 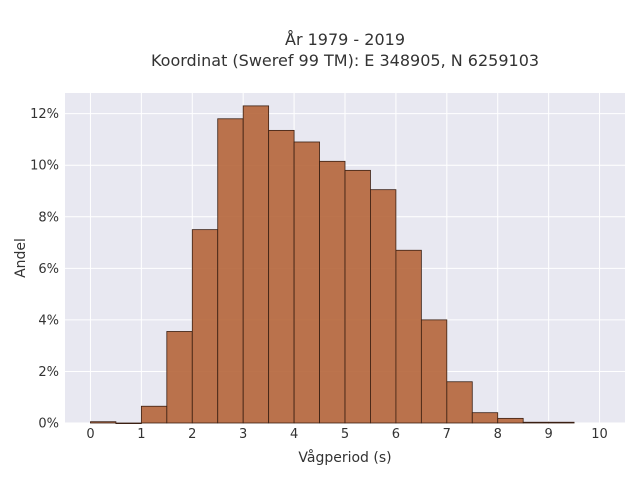 What do you see at coordinates (192, 434) in the screenshot?
I see `x-tick-label: 2` at bounding box center [192, 434].